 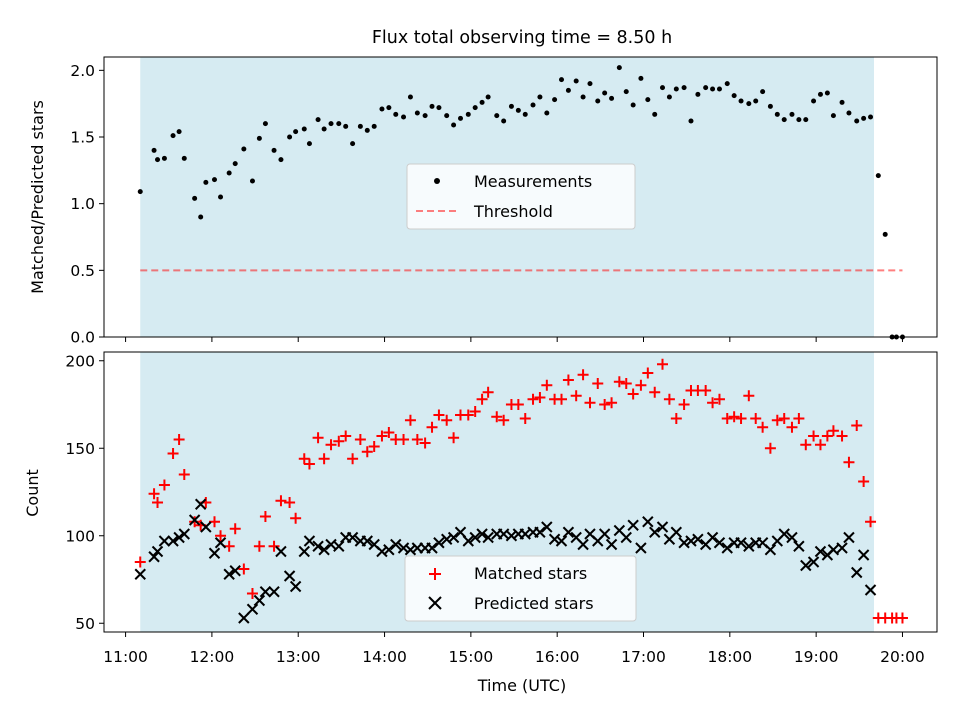 I want to click on legend-bottom-box, so click(x=520, y=588).